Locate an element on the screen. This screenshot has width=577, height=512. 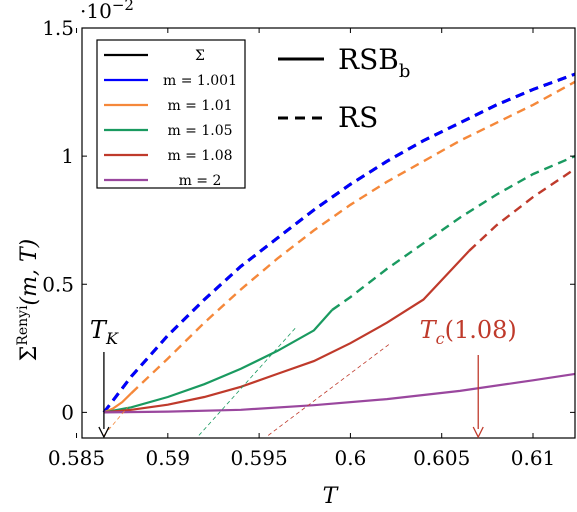
legend-box is located at coordinates (171, 114).